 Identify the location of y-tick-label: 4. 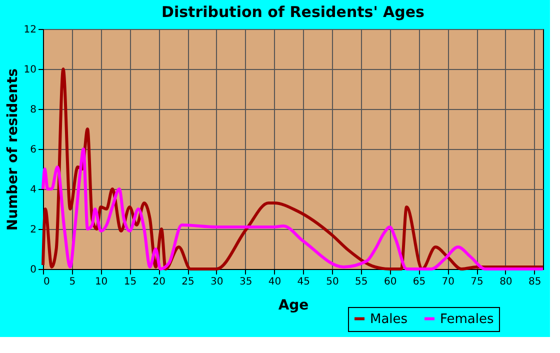
(33, 190).